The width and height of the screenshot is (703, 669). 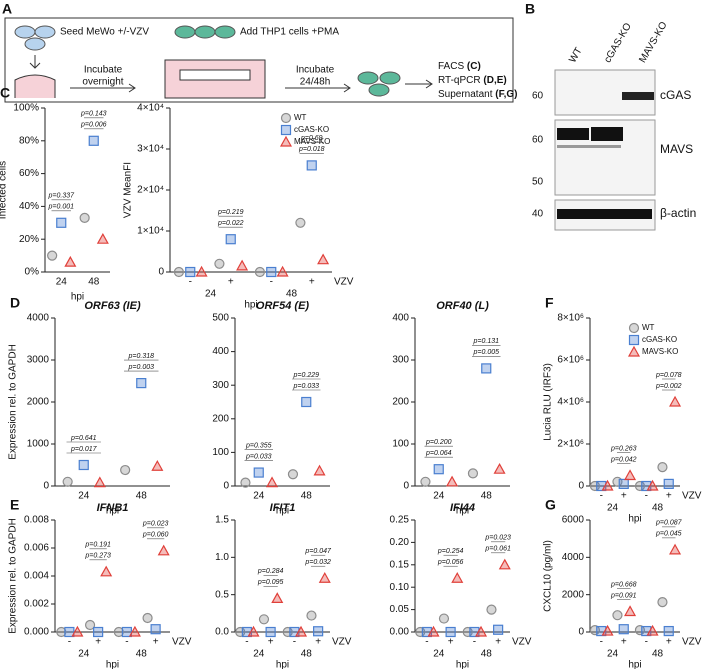 I want to click on y-tick-label: 0, so click(x=581, y=486).